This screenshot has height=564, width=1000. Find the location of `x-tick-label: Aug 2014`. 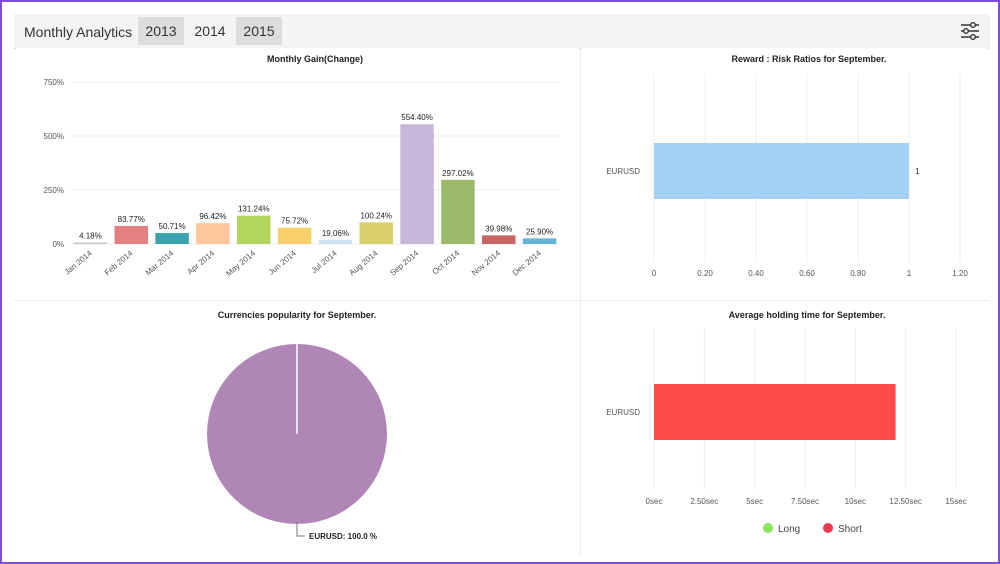

x-tick-label: Aug 2014 is located at coordinates (364, 262).